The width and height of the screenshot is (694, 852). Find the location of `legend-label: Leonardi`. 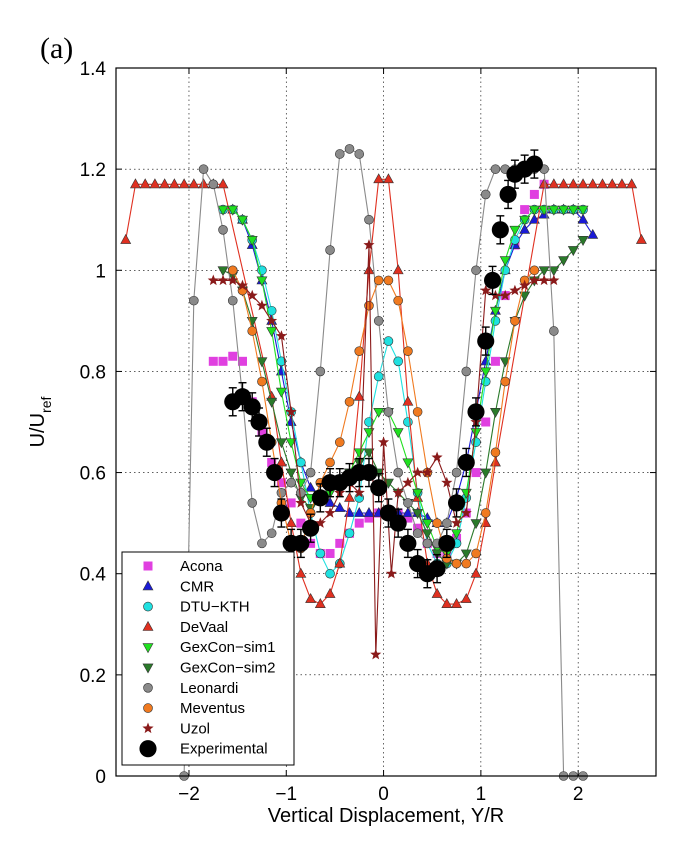

legend-label: Leonardi is located at coordinates (209, 688).